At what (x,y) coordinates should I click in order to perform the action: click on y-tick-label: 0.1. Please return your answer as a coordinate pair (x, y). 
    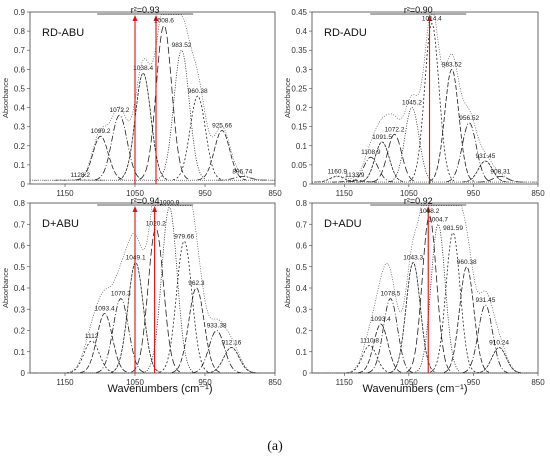
    Looking at the image, I should click on (20, 165).